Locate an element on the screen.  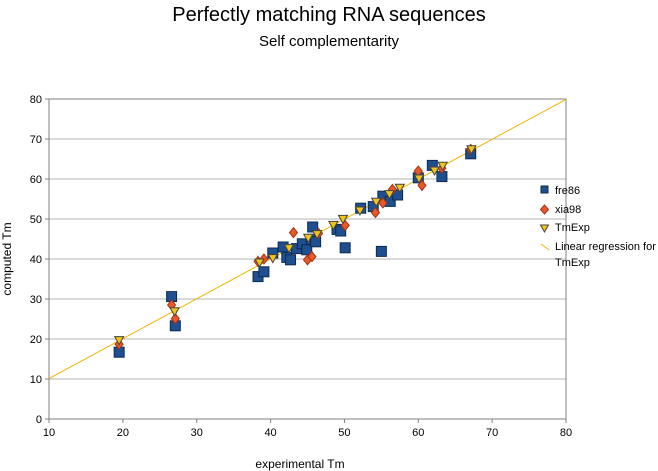
chart-title: Perfectly matching RNA sequences is located at coordinates (329, 15).